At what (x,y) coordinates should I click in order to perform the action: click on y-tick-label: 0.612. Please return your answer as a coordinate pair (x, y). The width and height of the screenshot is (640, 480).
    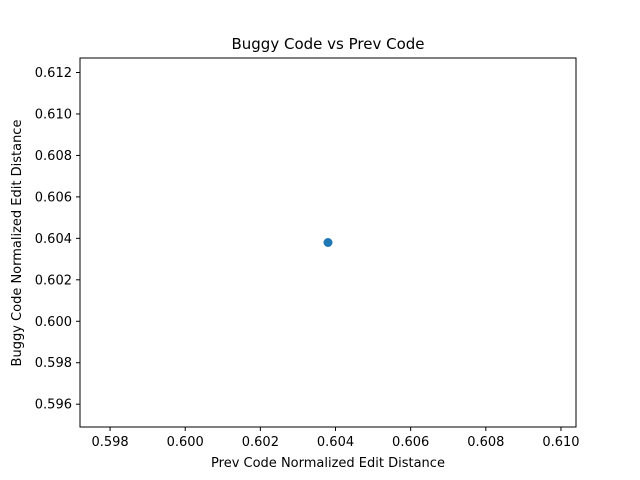
    Looking at the image, I should click on (53, 73).